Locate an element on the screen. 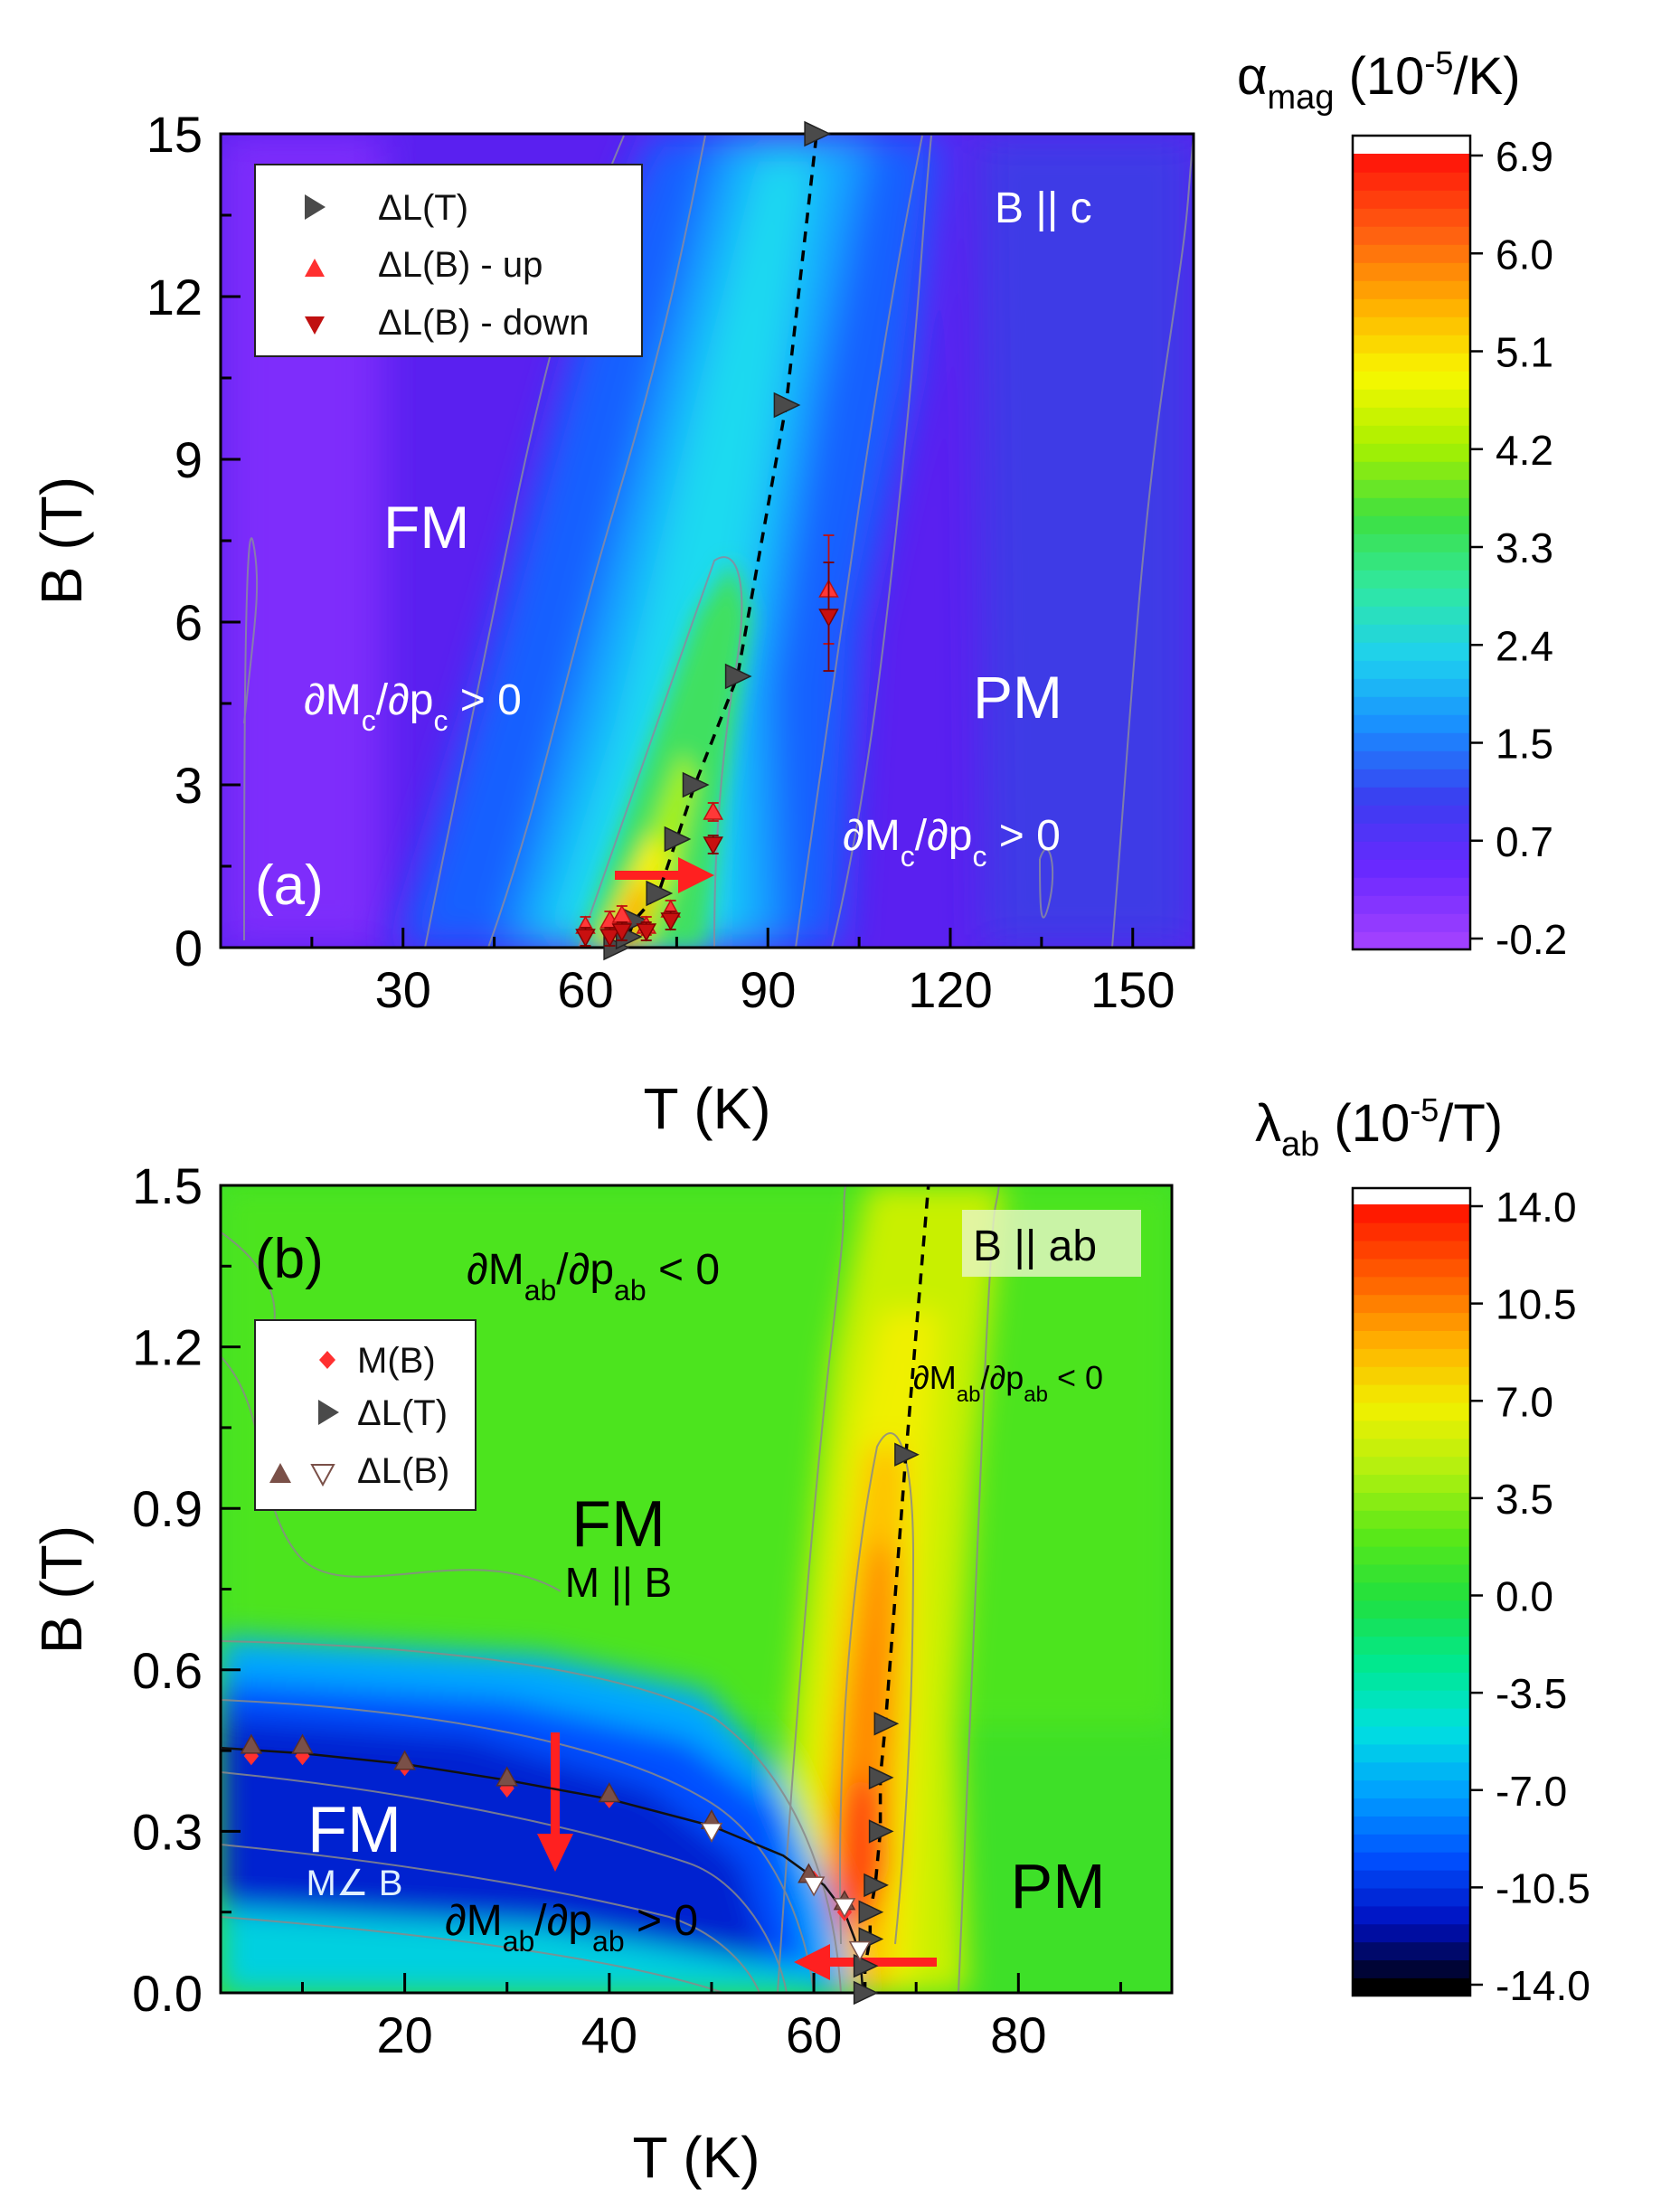  y-tick-label: 0 is located at coordinates (189, 948).